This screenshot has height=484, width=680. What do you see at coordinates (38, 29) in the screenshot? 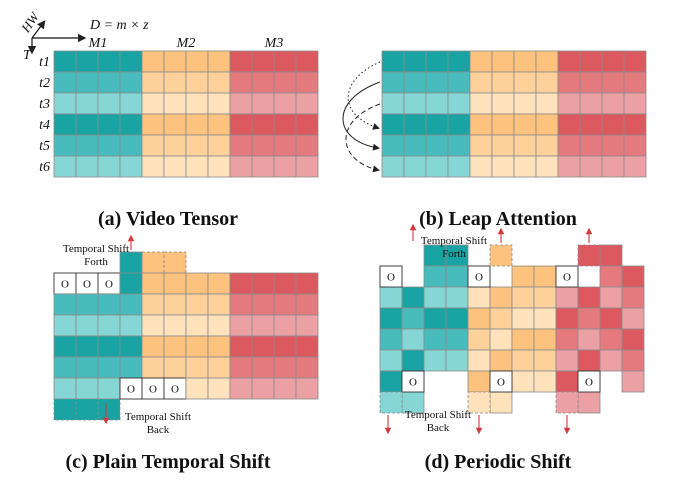
I see `hw-axis-arrow` at bounding box center [38, 29].